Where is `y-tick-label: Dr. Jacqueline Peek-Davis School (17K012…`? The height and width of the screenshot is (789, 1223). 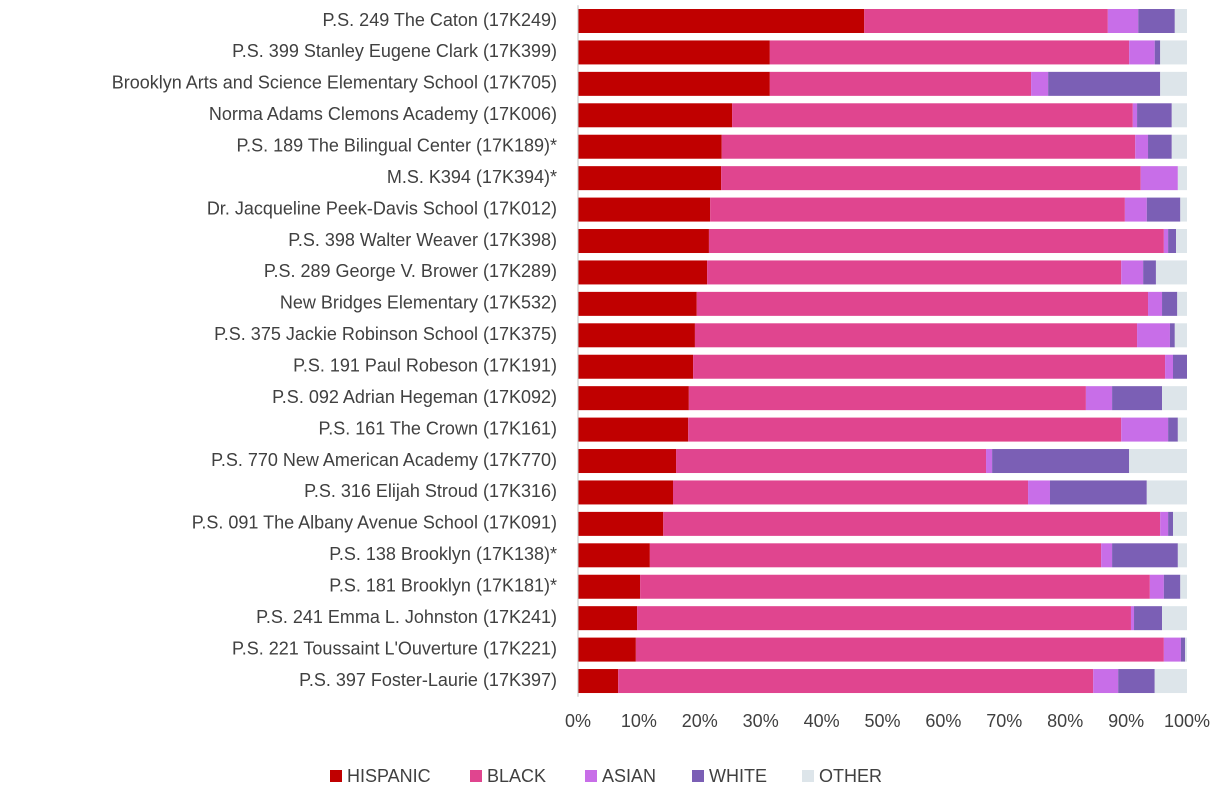
y-tick-label: Dr. Jacqueline Peek-Davis School (17K012… is located at coordinates (382, 208).